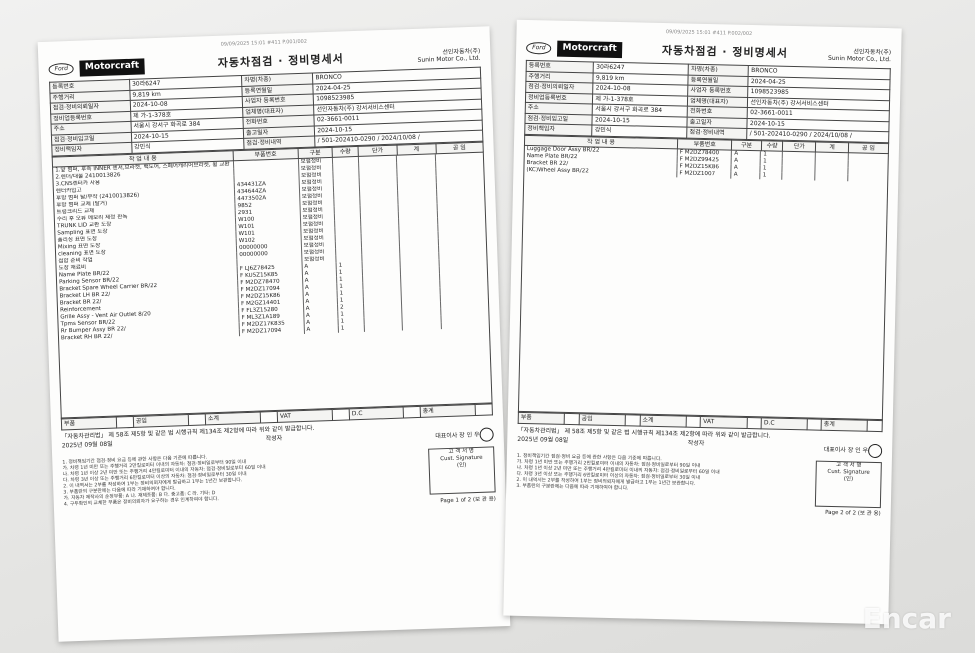 The image size is (975, 653). Describe the element at coordinates (705, 144) in the screenshot. I see `column-header: 부품번호` at that location.